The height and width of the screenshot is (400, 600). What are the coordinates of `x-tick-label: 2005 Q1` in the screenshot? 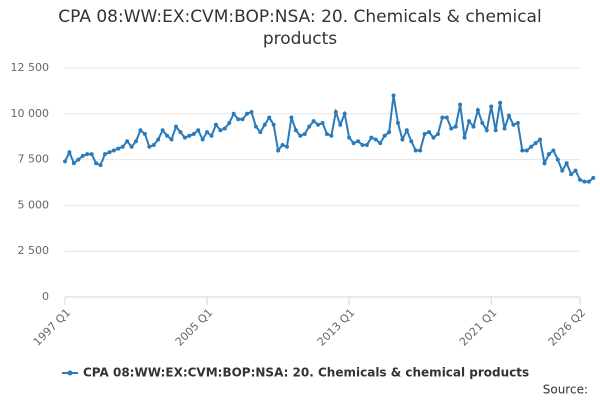 It's located at (194, 327).